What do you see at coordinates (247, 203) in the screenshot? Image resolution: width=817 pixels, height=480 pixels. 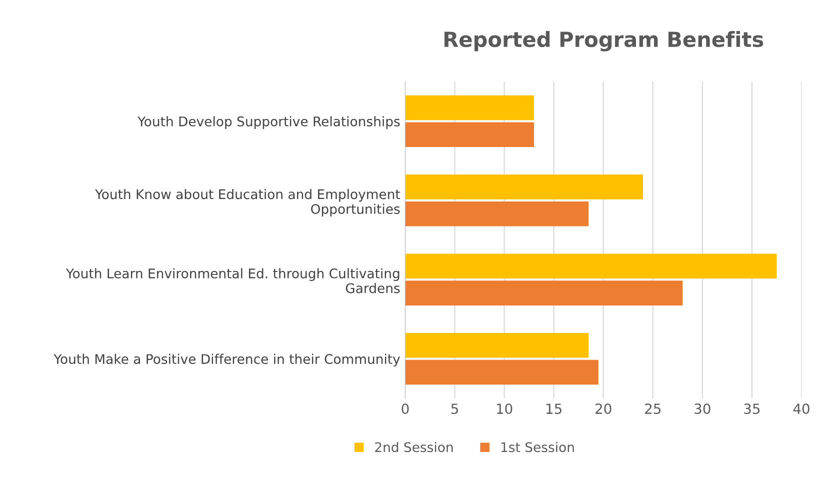 I see `y-tick-label: Youth Know about Education and Employment Opportunities` at bounding box center [247, 203].